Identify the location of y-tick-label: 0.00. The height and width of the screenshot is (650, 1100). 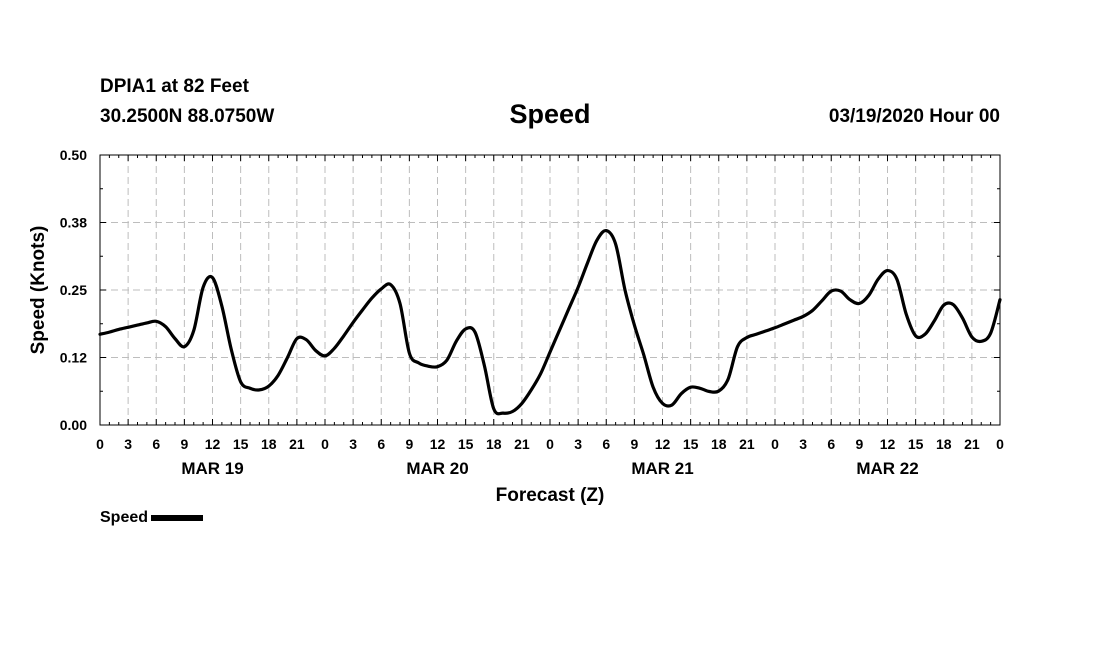
(73, 425).